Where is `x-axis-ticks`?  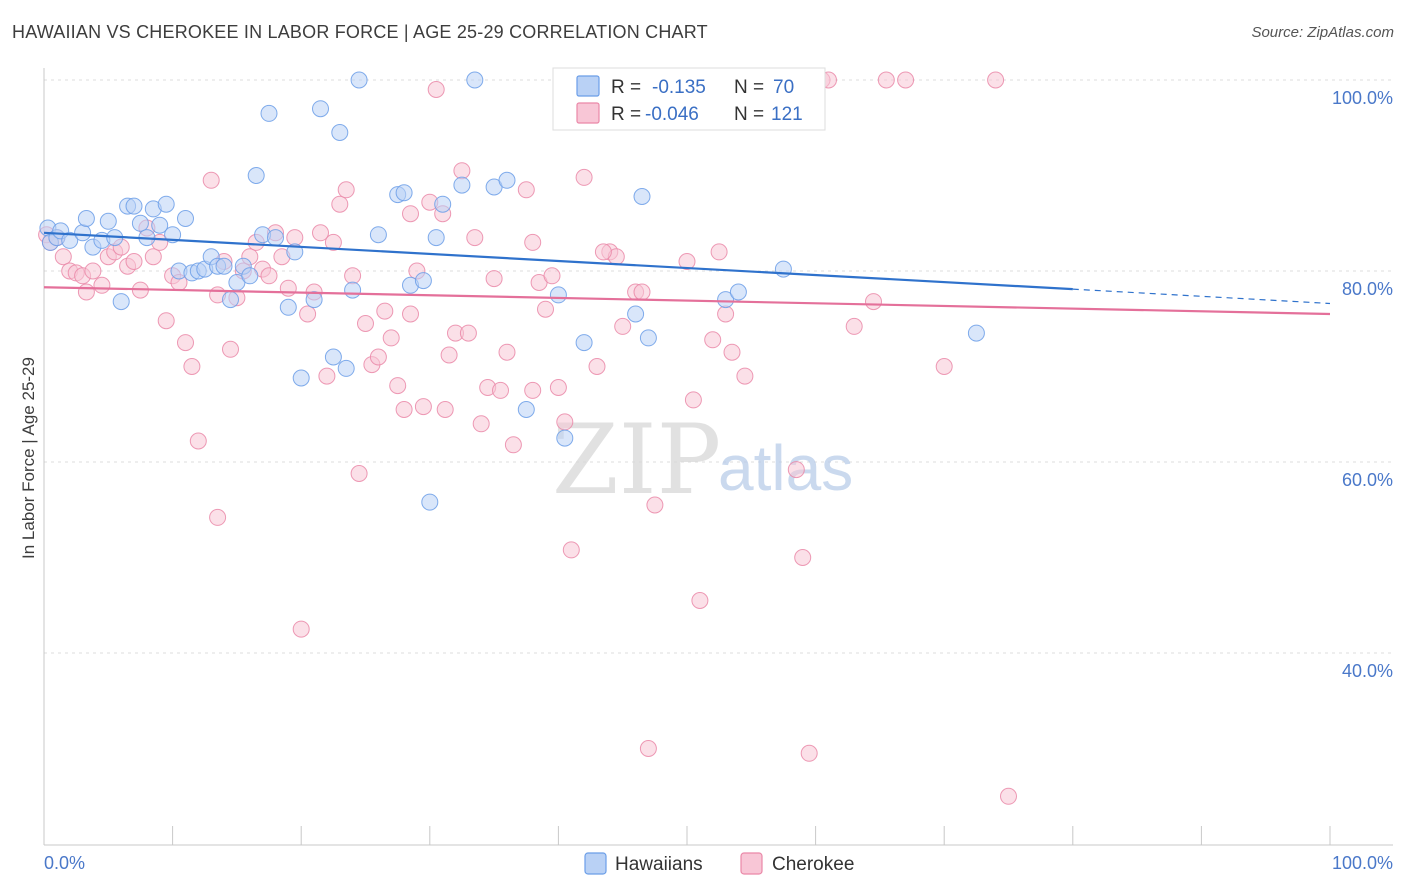
x-axis-ticks is located at coordinates (687, 835).